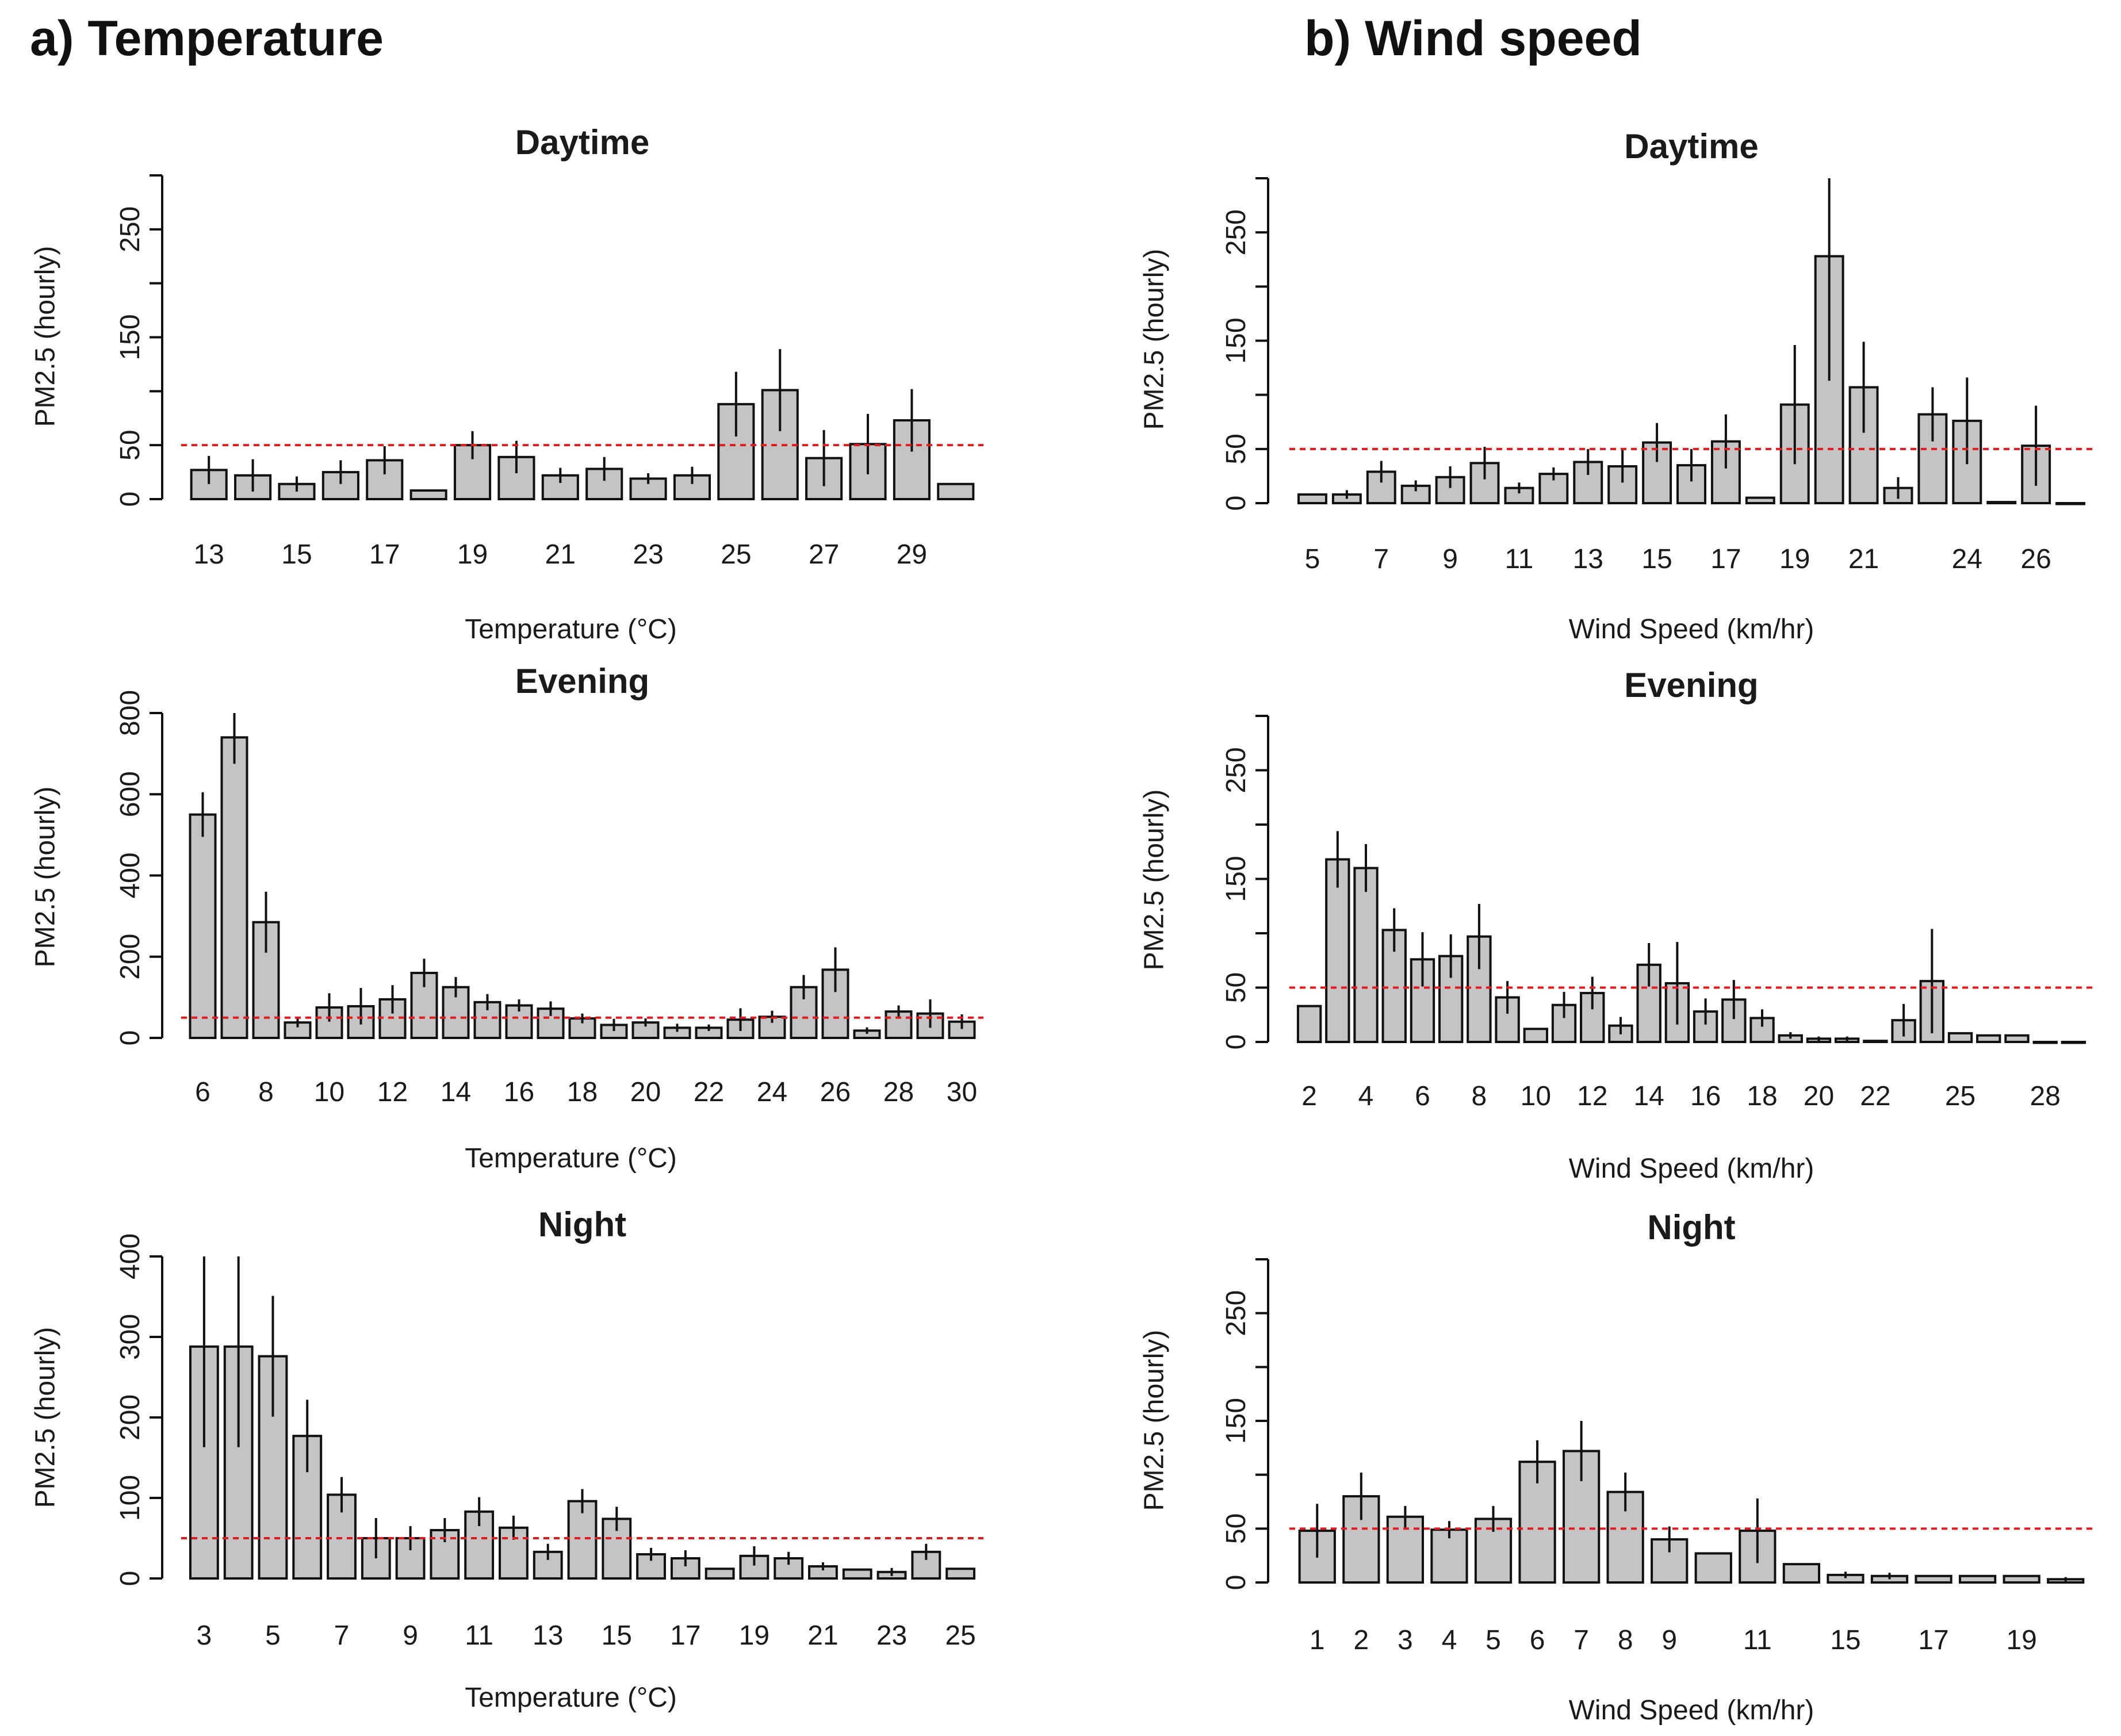 Image resolution: width=2121 pixels, height=1736 pixels. What do you see at coordinates (1581, 1640) in the screenshot?
I see `wind_night-x-tick-label: 7` at bounding box center [1581, 1640].